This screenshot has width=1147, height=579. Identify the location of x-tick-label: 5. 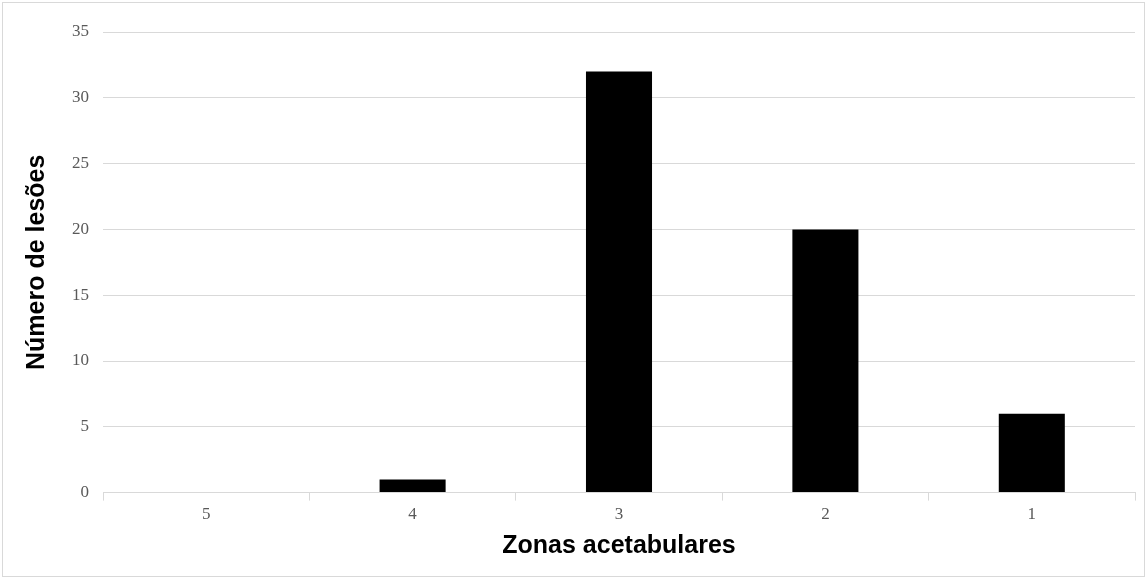
(206, 514).